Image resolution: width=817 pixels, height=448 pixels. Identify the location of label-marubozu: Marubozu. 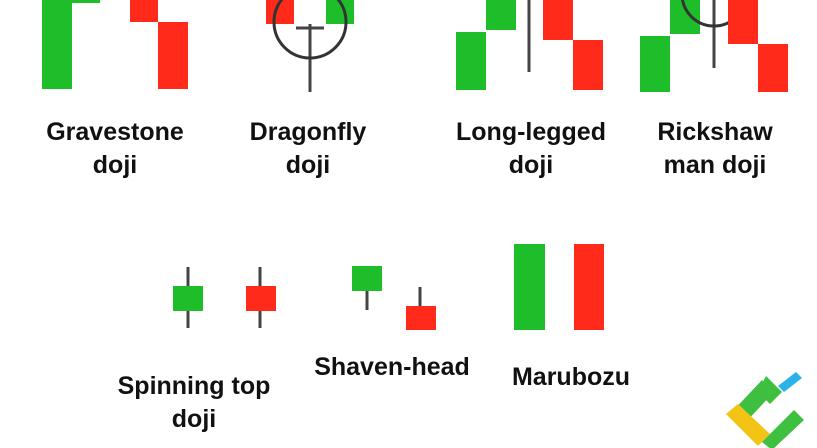
(571, 377).